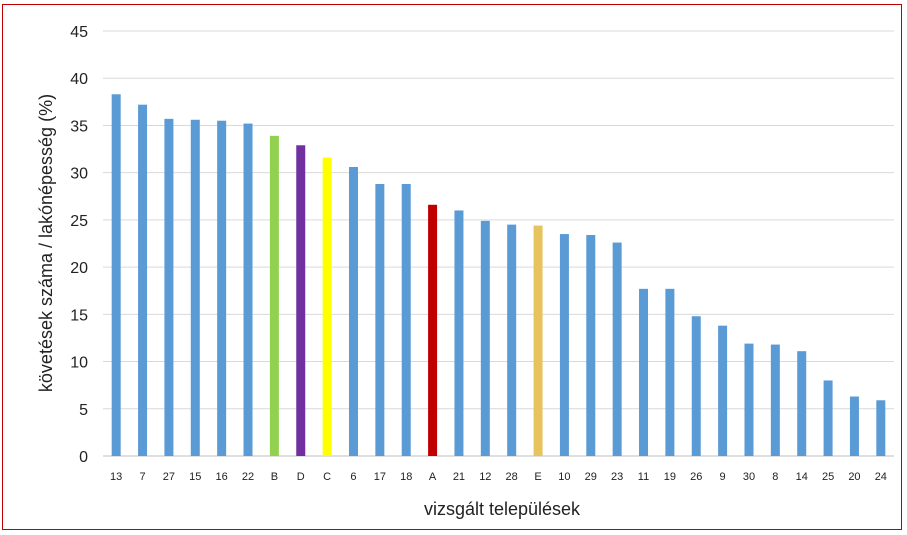 The width and height of the screenshot is (907, 535). What do you see at coordinates (723, 477) in the screenshot?
I see `x-tick-label: 9` at bounding box center [723, 477].